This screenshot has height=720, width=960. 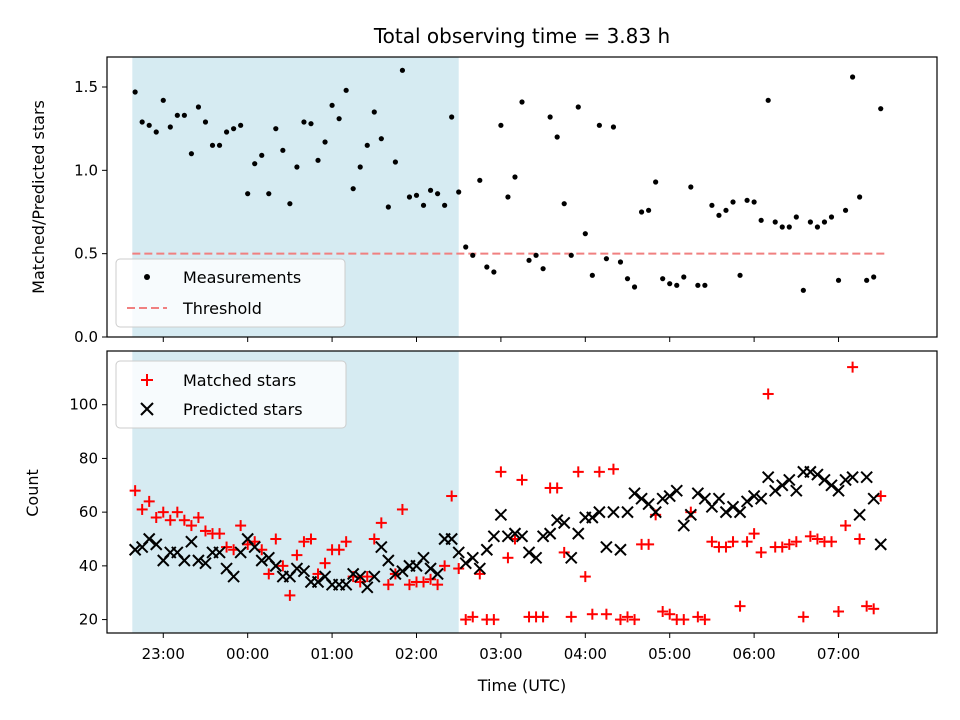 What do you see at coordinates (242, 277) in the screenshot?
I see `legend-label-measurements: Measurements` at bounding box center [242, 277].